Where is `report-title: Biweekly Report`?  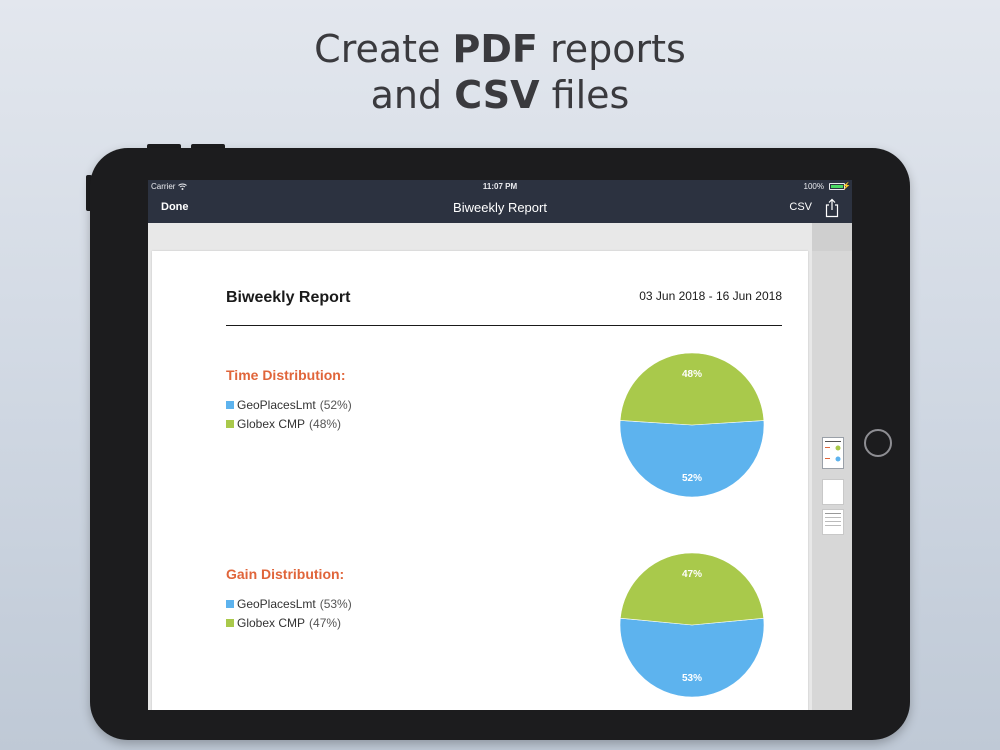 report-title: Biweekly Report is located at coordinates (288, 297).